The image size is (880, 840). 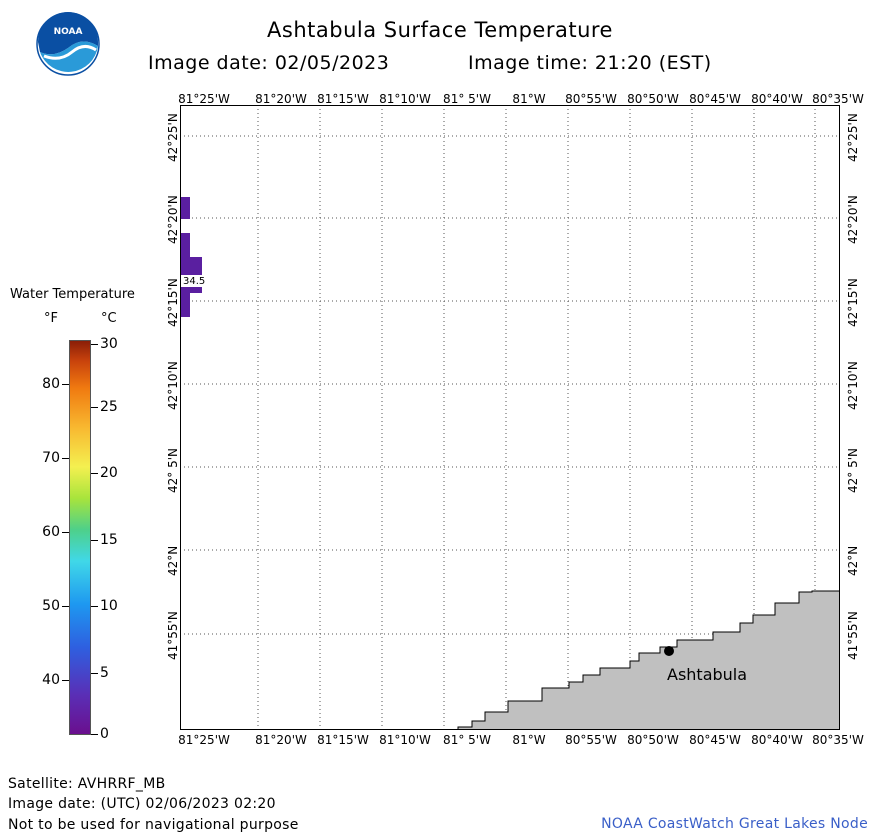 What do you see at coordinates (51, 384) in the screenshot?
I see `fahrenheit-tick-label: 80` at bounding box center [51, 384].